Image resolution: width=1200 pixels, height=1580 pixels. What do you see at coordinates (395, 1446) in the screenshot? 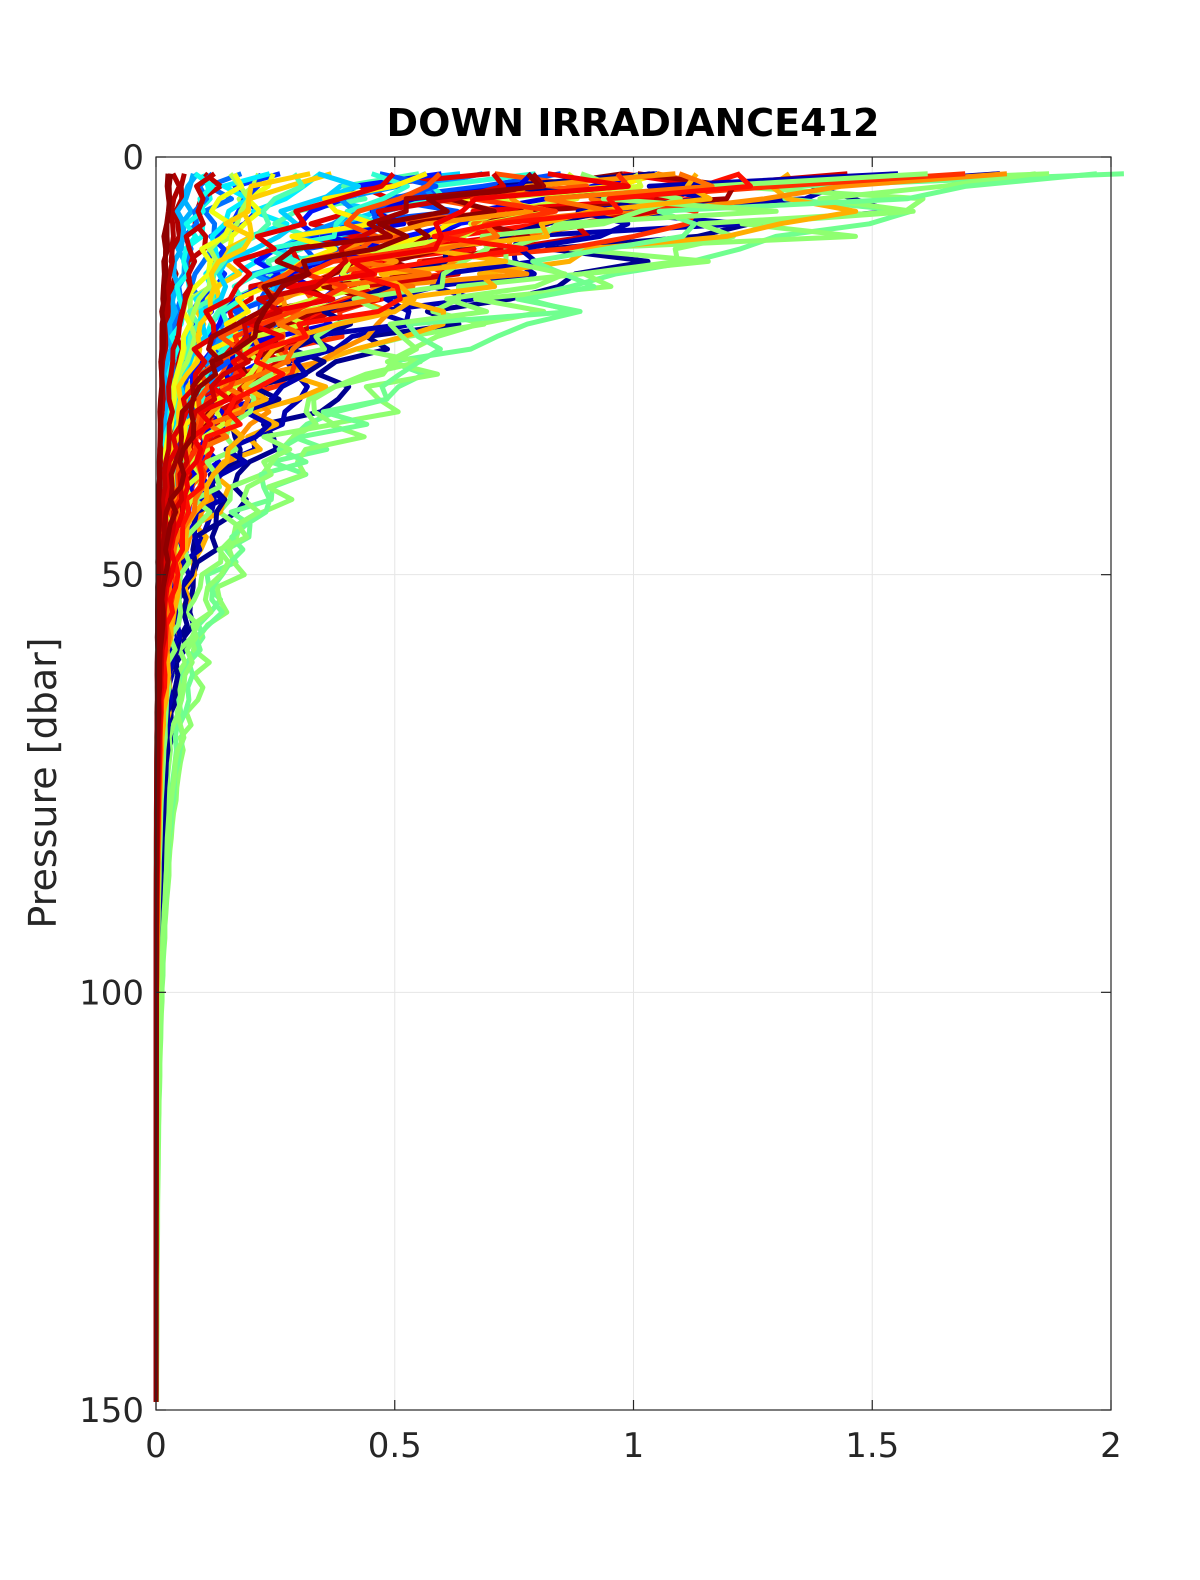
I see `x-tick-label: 0.5` at bounding box center [395, 1446].